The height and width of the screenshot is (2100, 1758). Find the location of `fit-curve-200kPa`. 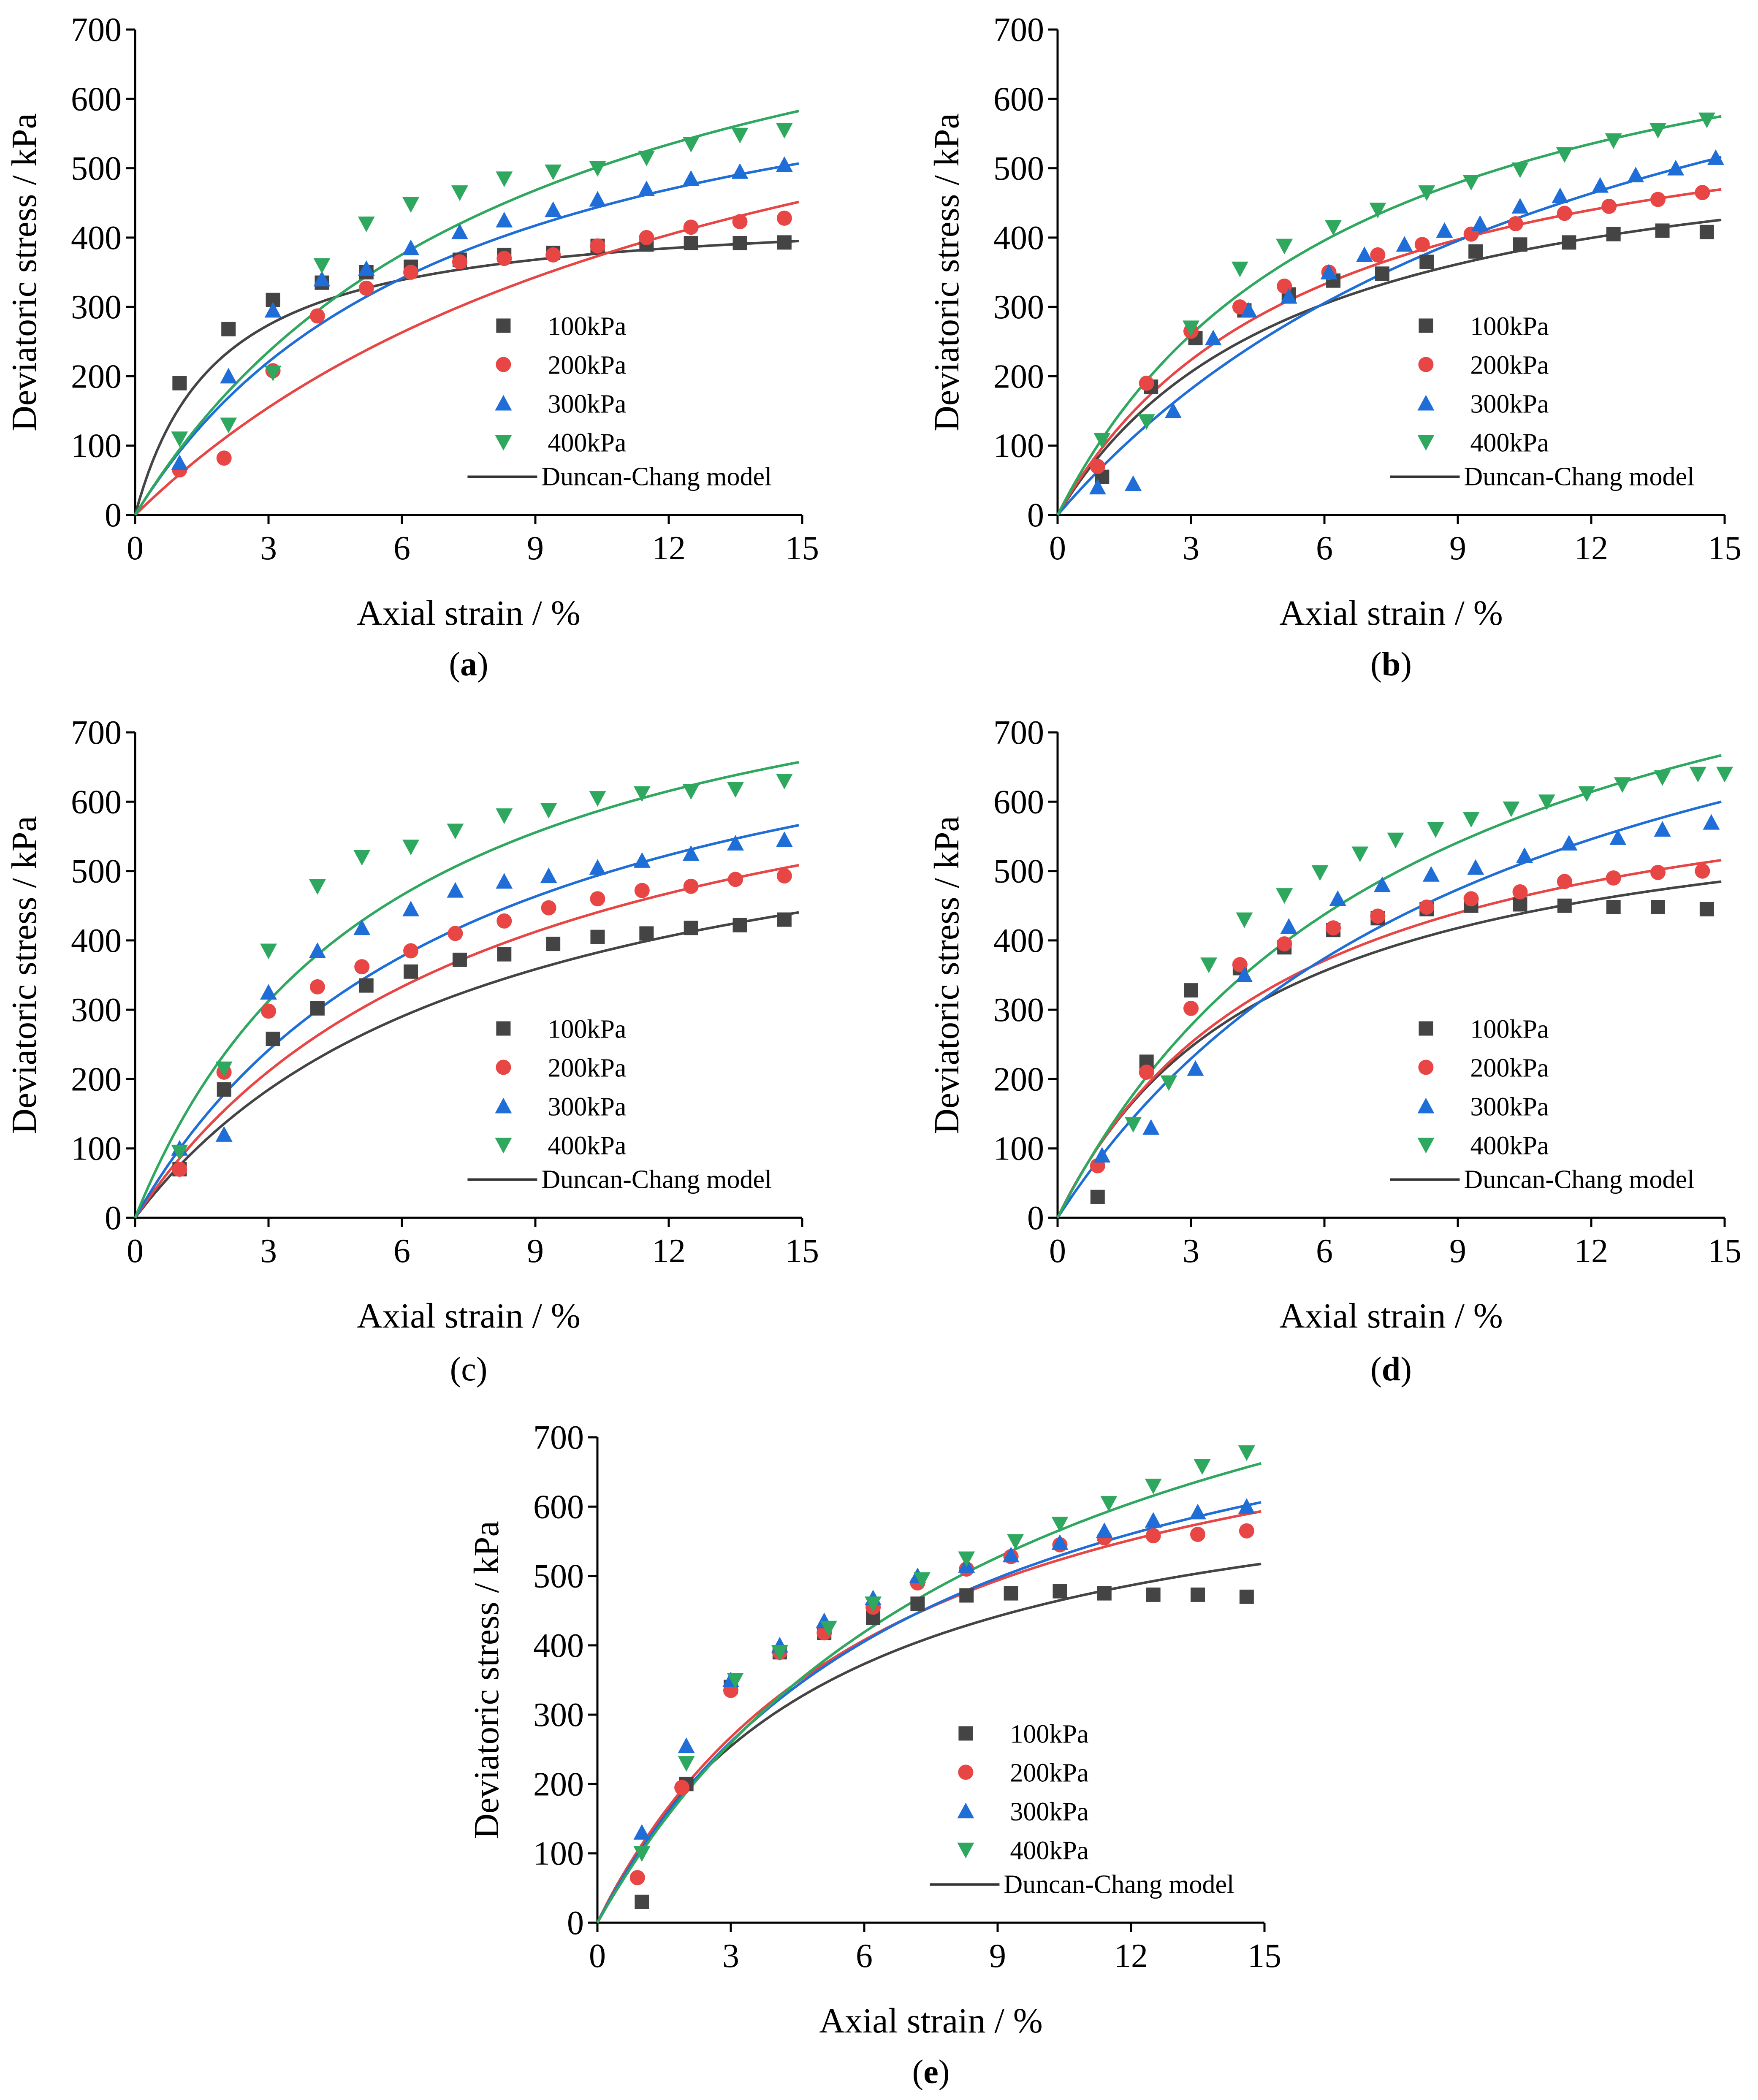

fit-curve-200kPa is located at coordinates (1389, 1039).